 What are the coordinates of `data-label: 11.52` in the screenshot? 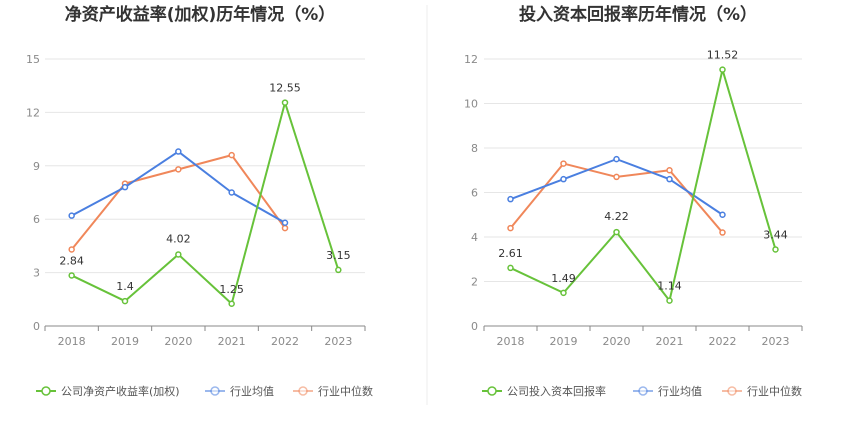 It's located at (723, 55).